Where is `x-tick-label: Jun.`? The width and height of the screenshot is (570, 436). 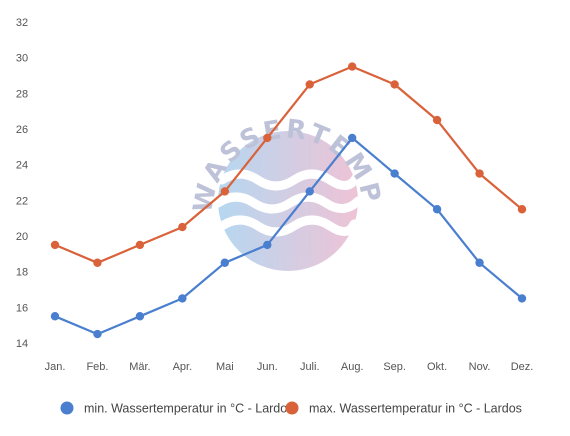 x-tick-label: Jun. is located at coordinates (267, 367).